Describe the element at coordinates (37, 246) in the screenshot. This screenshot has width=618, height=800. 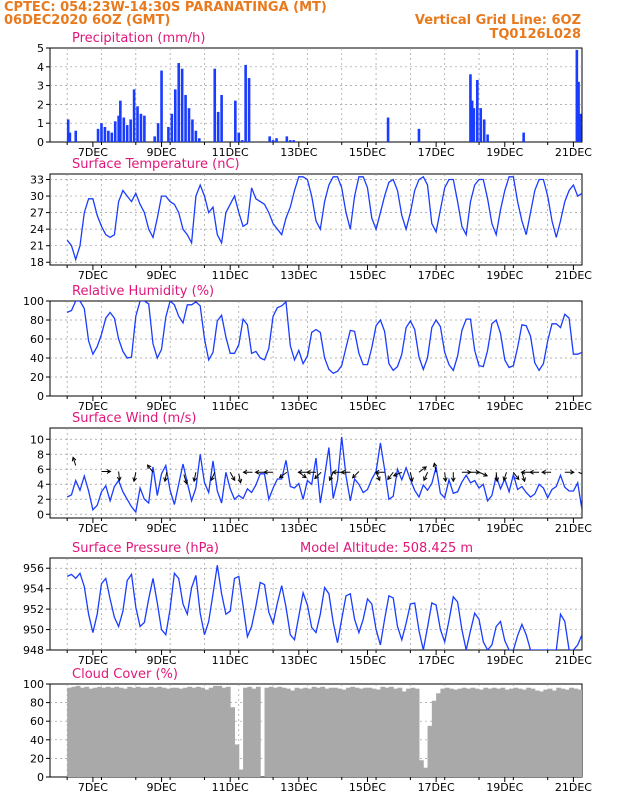
I see `y-tick-label: 21` at that location.